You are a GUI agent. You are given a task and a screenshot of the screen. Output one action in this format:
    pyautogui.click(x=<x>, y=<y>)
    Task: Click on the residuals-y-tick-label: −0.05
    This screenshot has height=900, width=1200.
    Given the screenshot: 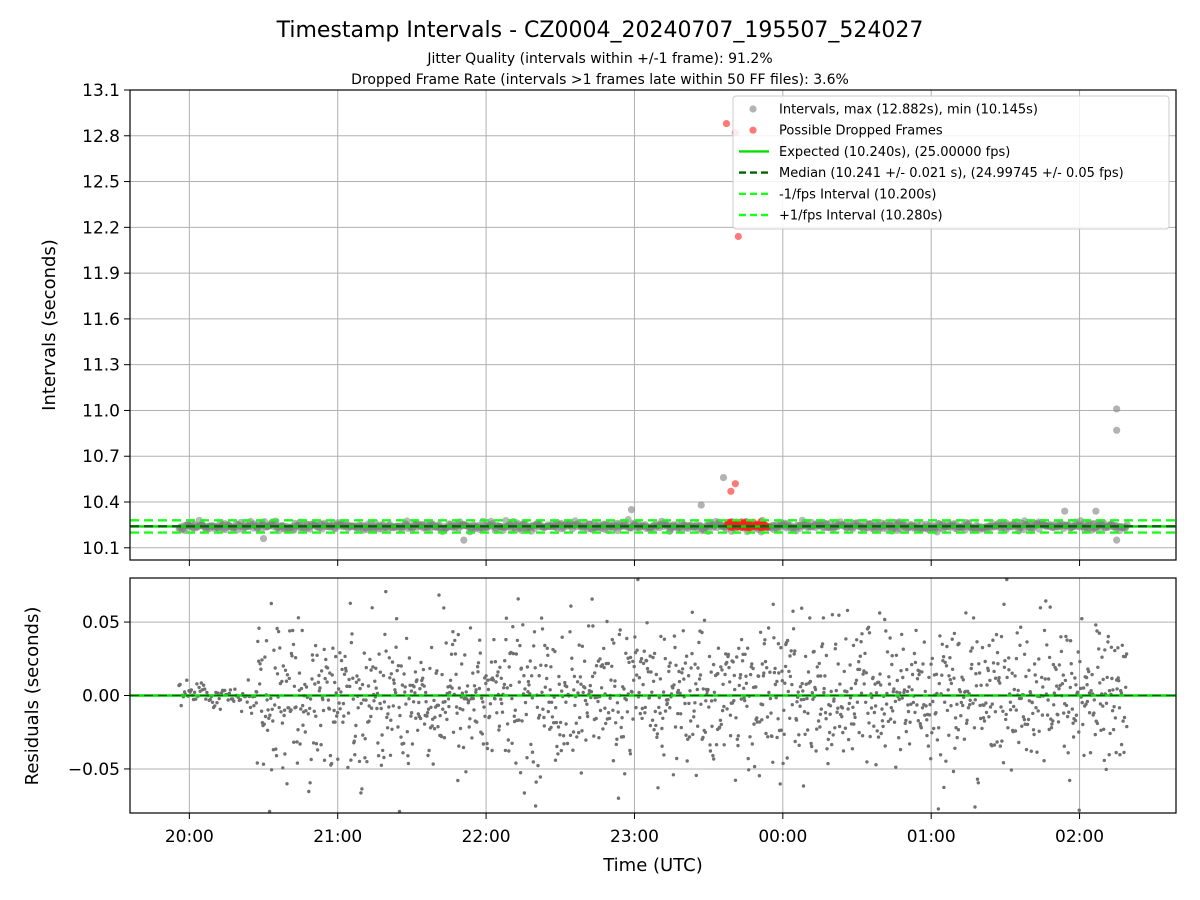 What is the action you would take?
    pyautogui.click(x=94, y=770)
    